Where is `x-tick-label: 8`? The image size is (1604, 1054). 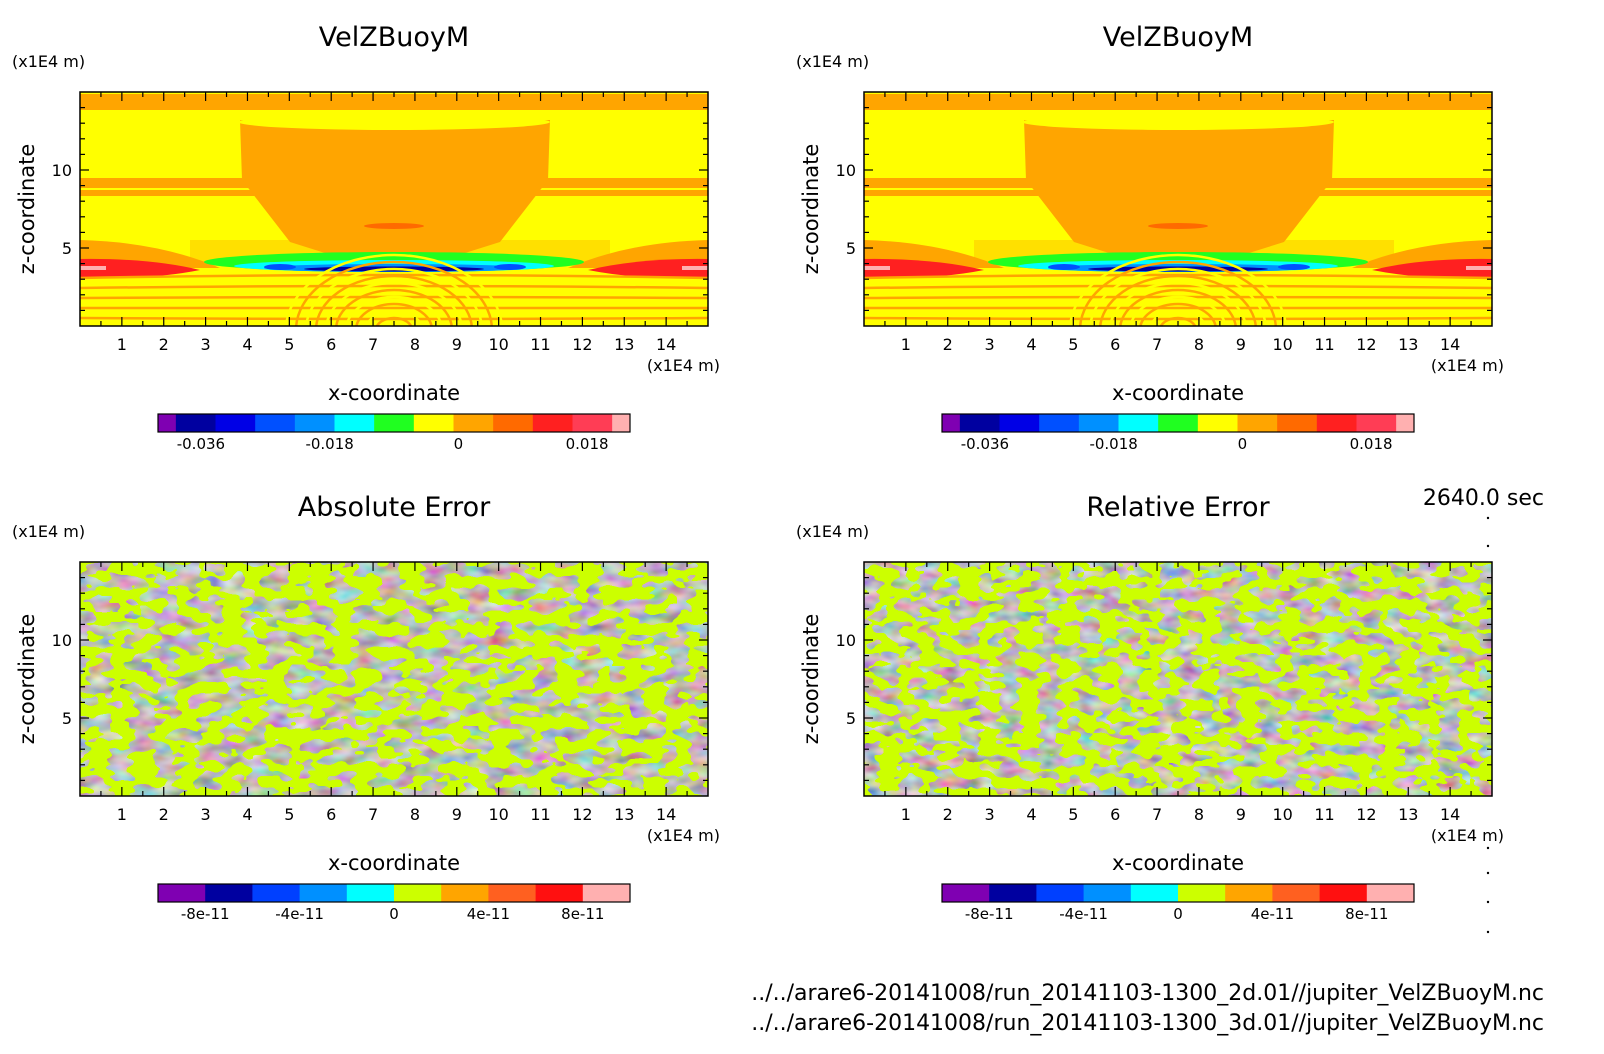 x-tick-label: 8 is located at coordinates (415, 814).